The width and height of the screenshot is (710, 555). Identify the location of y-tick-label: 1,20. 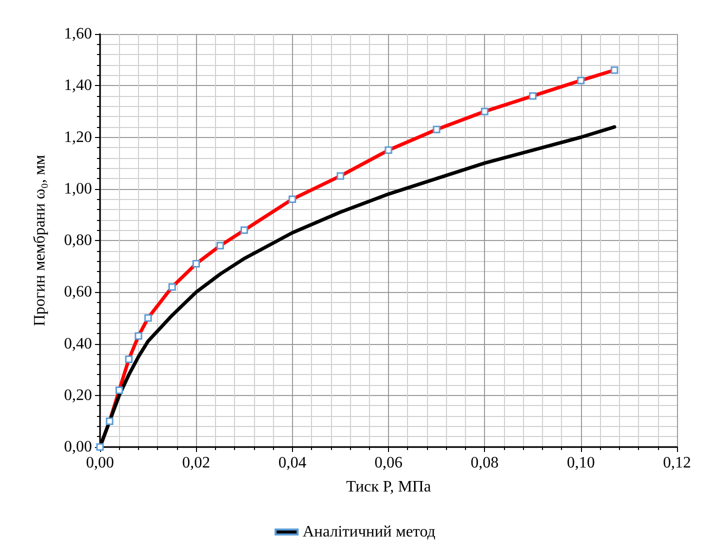
(78, 137).